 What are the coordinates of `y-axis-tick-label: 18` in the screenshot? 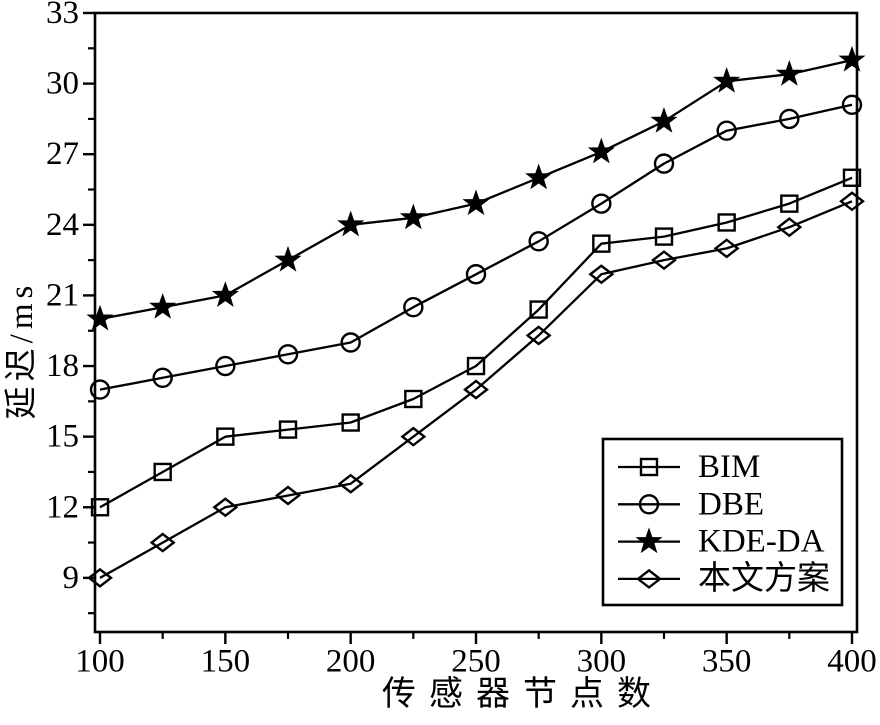 It's located at (62, 366).